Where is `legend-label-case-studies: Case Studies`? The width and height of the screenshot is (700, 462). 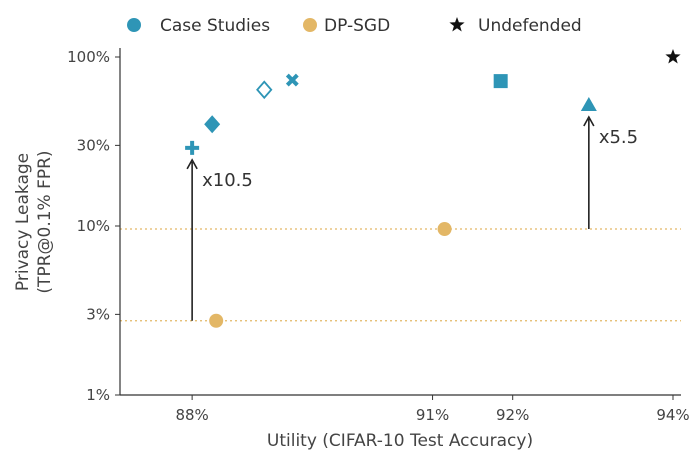 legend-label-case-studies: Case Studies is located at coordinates (215, 26).